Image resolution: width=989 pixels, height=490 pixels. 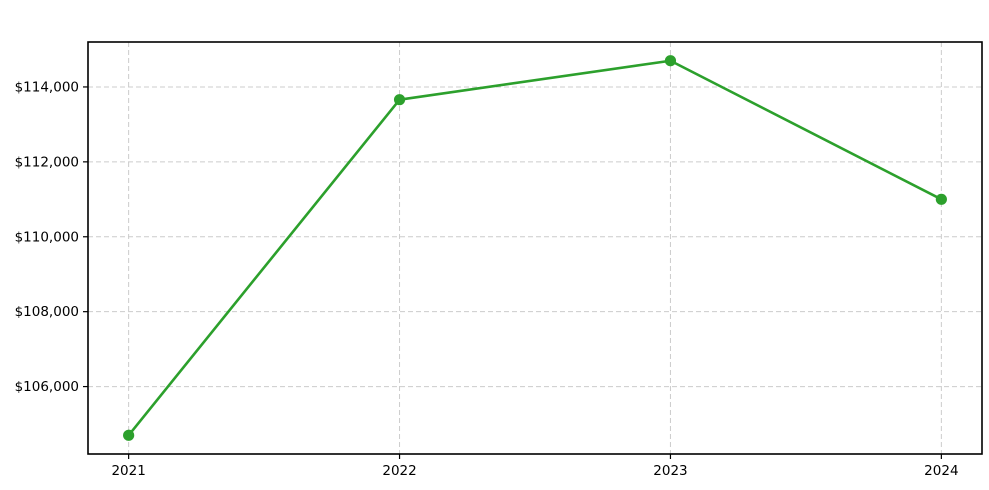 What do you see at coordinates (47, 237) in the screenshot?
I see `y-tick-label: $110,000` at bounding box center [47, 237].